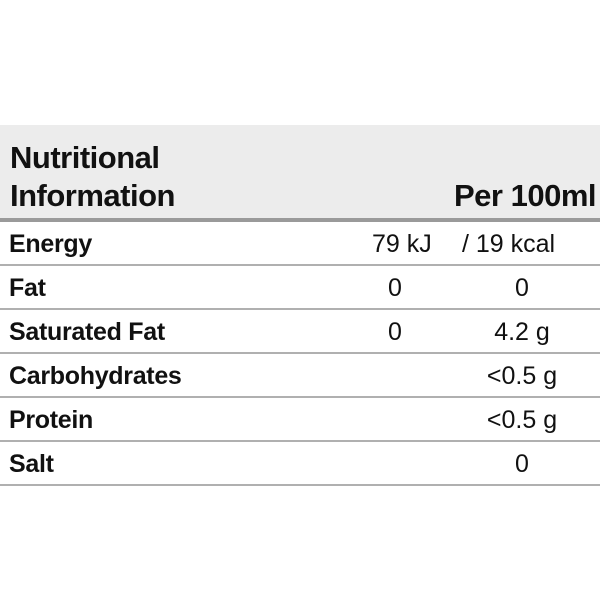  What do you see at coordinates (50, 244) in the screenshot?
I see `row-label: Energy` at bounding box center [50, 244].